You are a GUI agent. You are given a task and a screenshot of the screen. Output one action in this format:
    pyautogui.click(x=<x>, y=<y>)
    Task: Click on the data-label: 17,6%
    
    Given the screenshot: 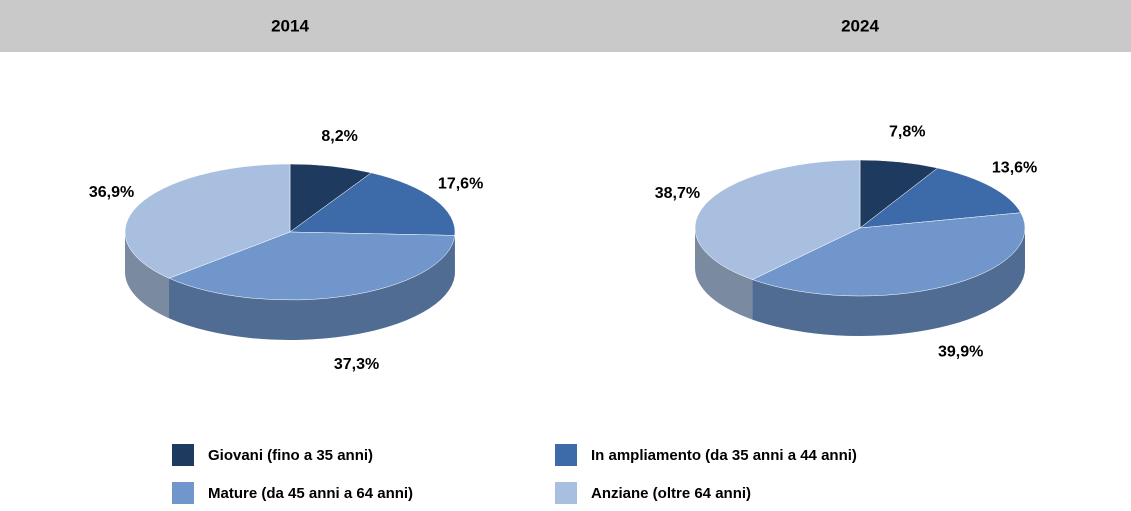 What is the action you would take?
    pyautogui.click(x=460, y=184)
    